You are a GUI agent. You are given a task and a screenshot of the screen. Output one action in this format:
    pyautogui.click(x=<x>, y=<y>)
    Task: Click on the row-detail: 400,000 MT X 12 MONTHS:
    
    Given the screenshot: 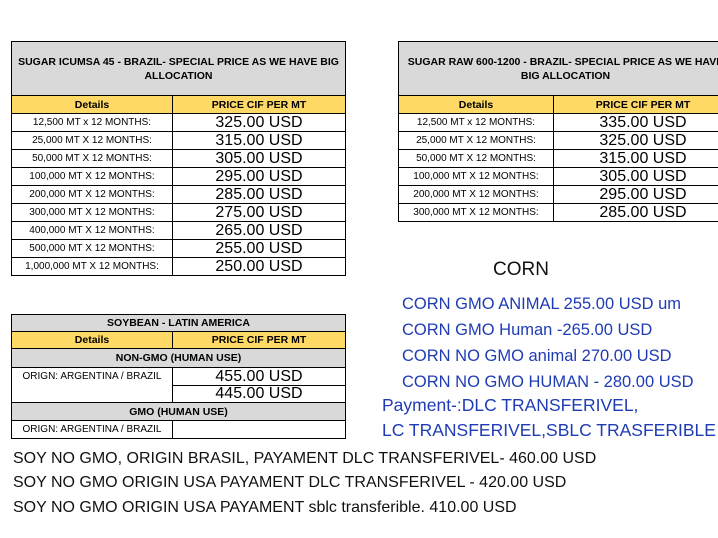 What is the action you would take?
    pyautogui.click(x=92, y=230)
    